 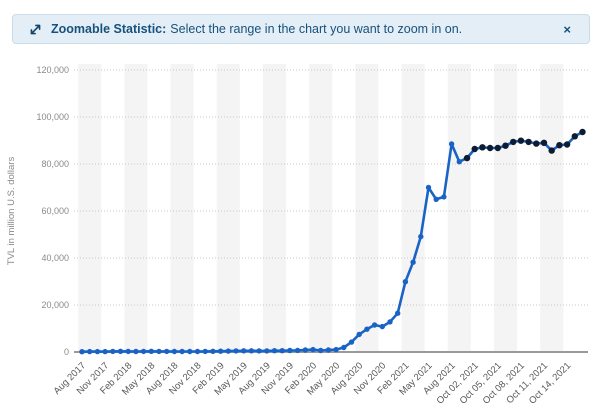 What do you see at coordinates (52, 70) in the screenshot?
I see `y-axis-label: 120,000` at bounding box center [52, 70].